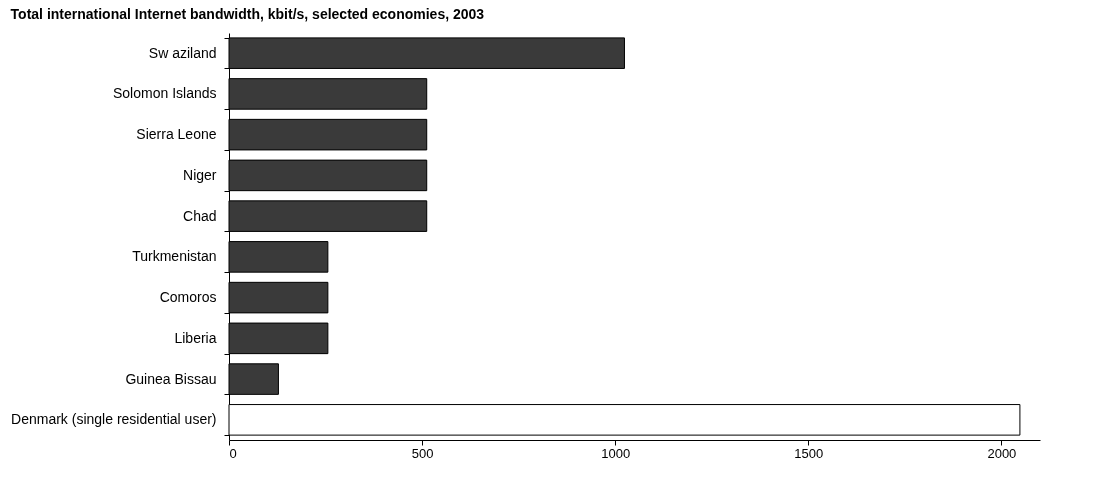 The width and height of the screenshot is (1117, 482). Describe the element at coordinates (164, 93) in the screenshot. I see `y-tick-label: Solomon Islands` at that location.